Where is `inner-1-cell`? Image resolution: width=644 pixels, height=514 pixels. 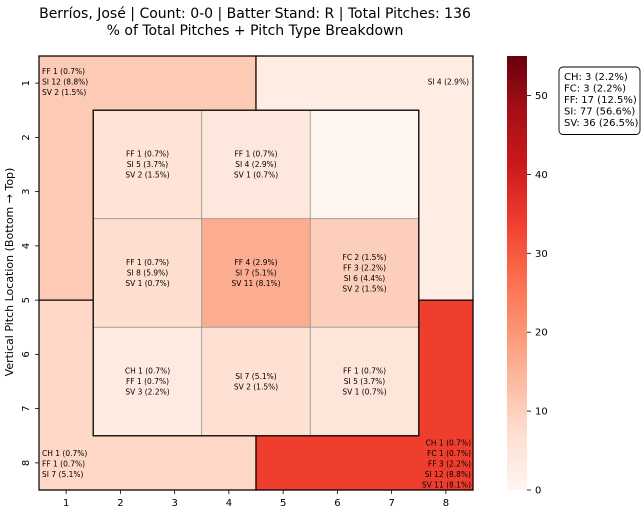 inner-1-cell is located at coordinates (147, 164).